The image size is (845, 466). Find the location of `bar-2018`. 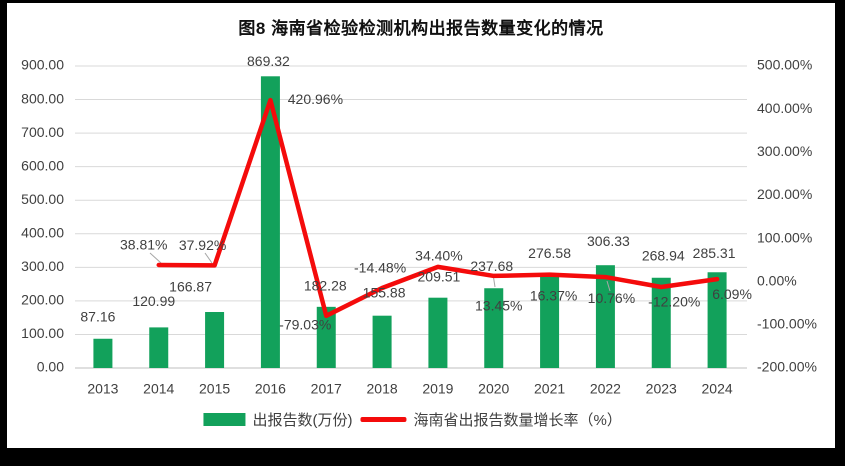

bar-2018 is located at coordinates (382, 341).